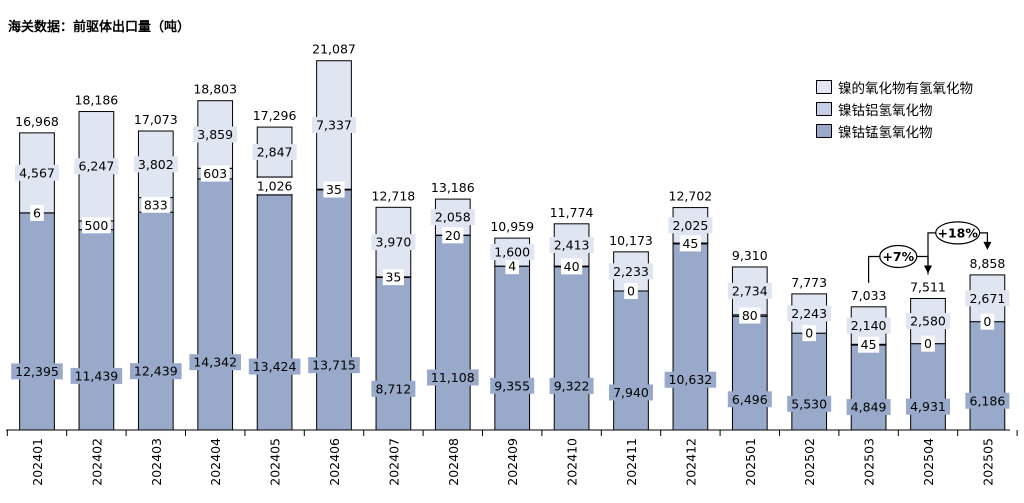  Describe the element at coordinates (809, 282) in the screenshot. I see `total-label: 7,773` at that location.